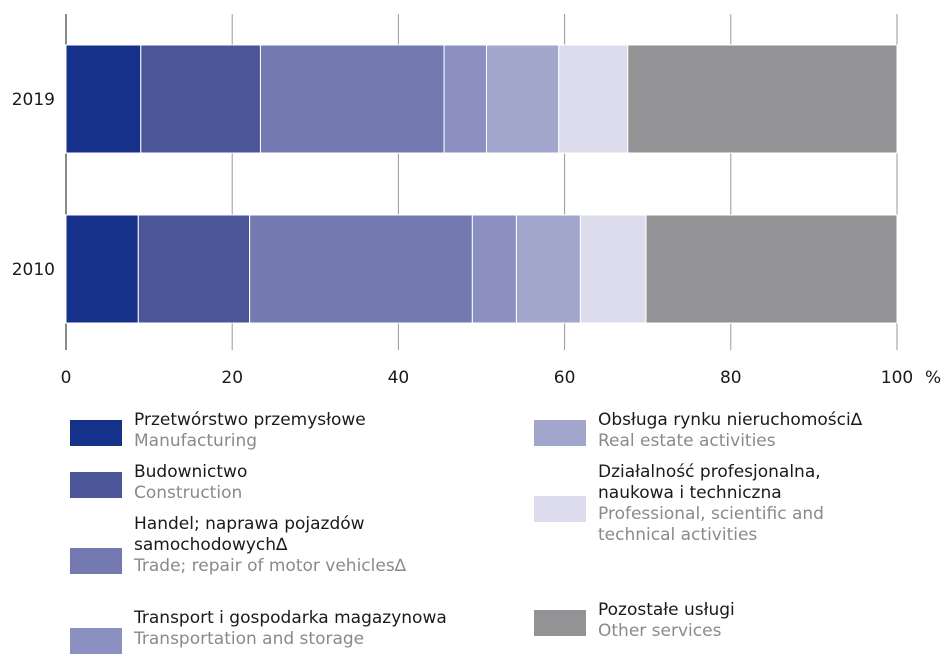 The width and height of the screenshot is (943, 671). I want to click on x-tick-label: 20, so click(232, 378).